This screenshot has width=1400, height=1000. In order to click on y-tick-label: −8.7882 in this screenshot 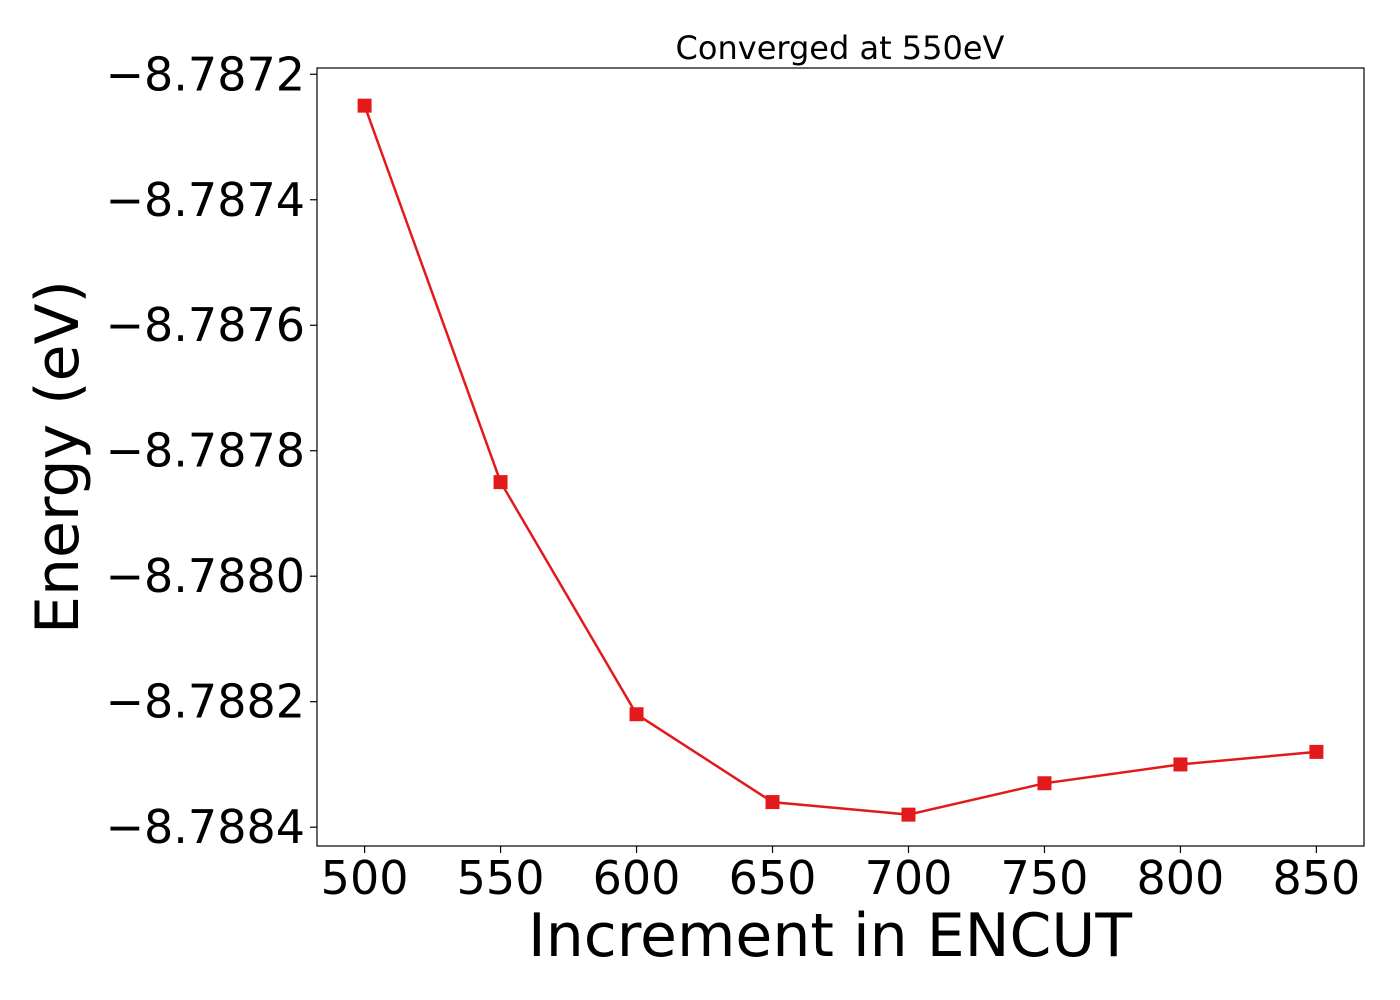, I will do `click(206, 702)`.